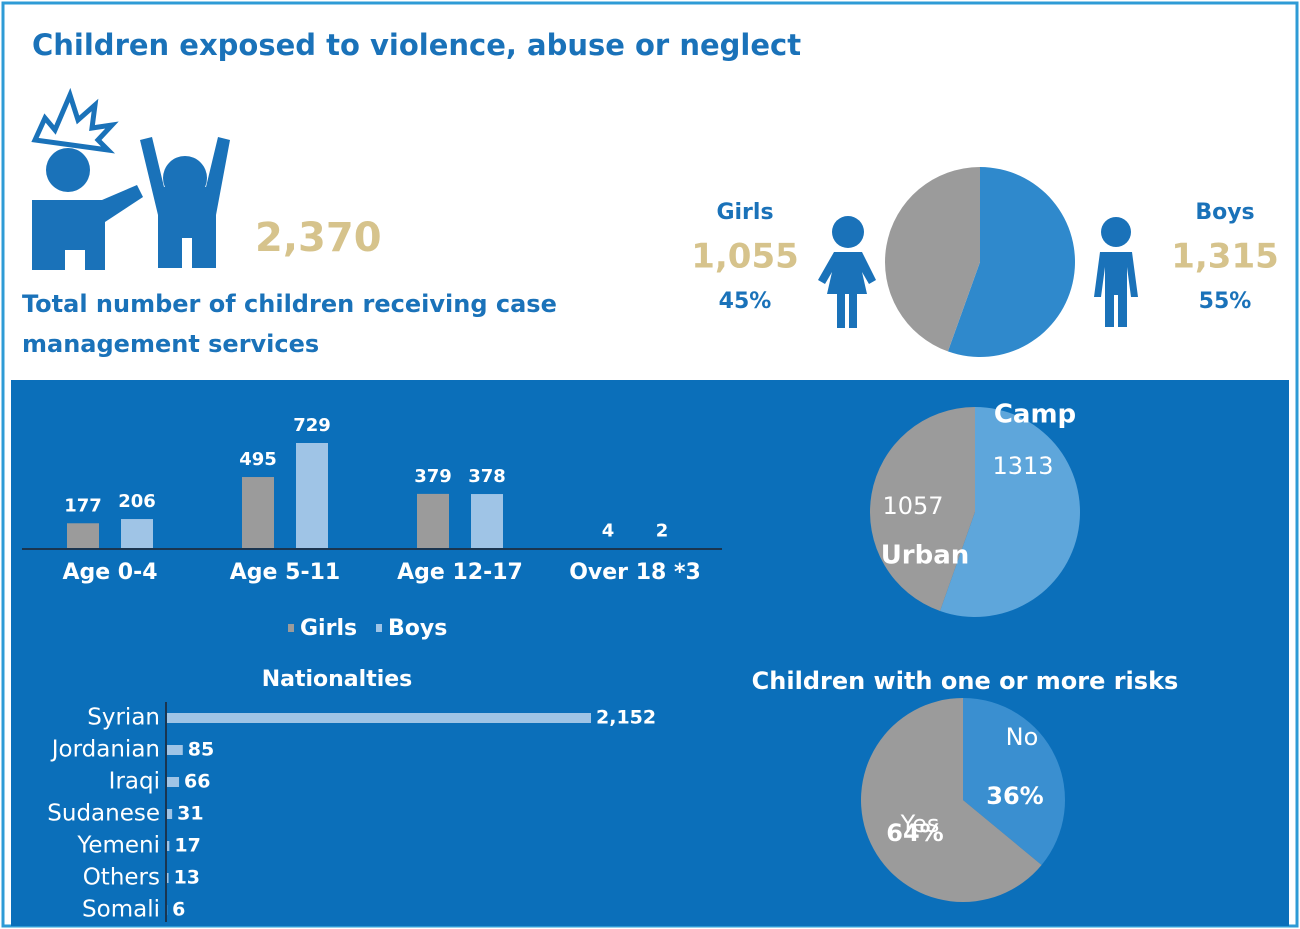 The width and height of the screenshot is (1300, 929). Describe the element at coordinates (201, 750) in the screenshot. I see `bar-value: 85` at that location.